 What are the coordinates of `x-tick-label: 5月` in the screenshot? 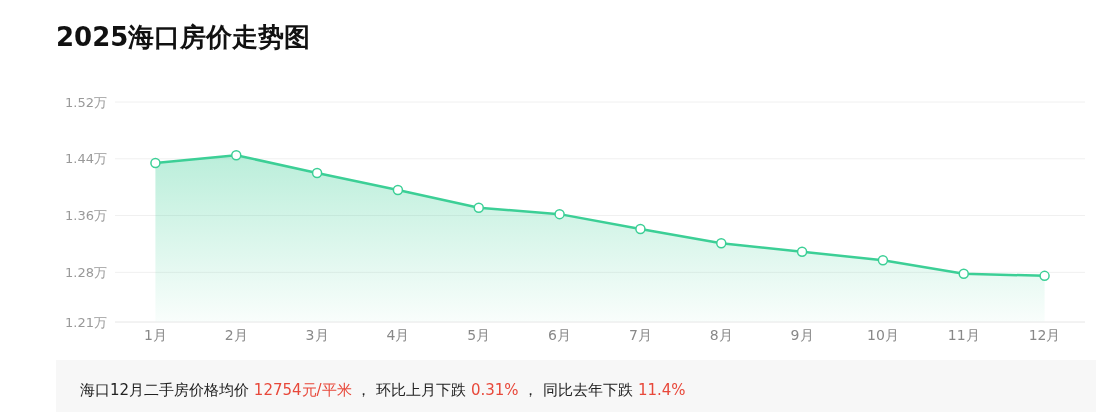 It's located at (479, 334).